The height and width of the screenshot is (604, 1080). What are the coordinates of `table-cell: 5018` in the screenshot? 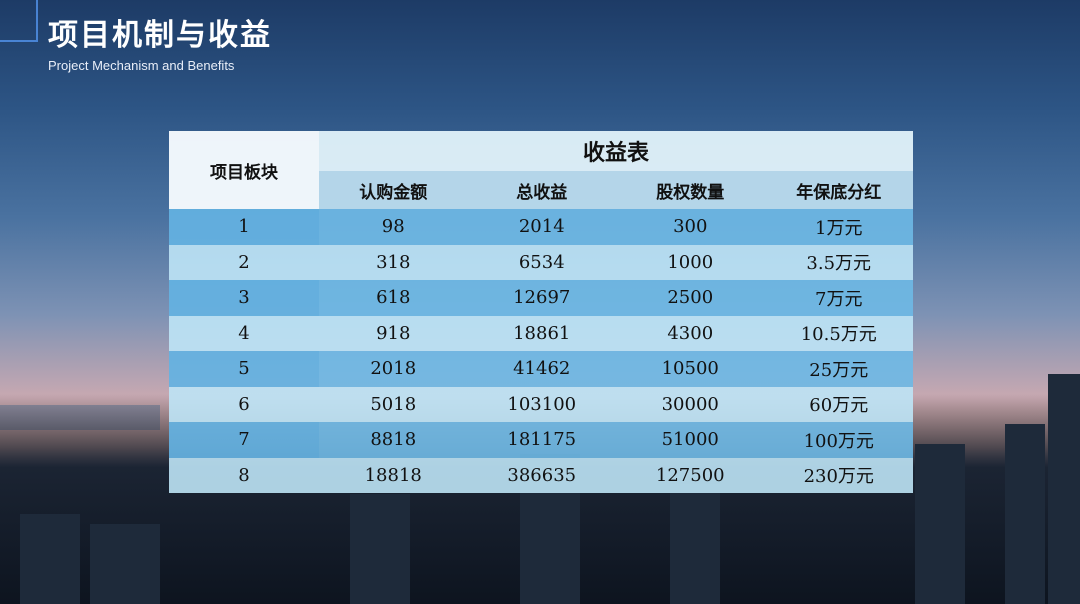 It's located at (393, 404).